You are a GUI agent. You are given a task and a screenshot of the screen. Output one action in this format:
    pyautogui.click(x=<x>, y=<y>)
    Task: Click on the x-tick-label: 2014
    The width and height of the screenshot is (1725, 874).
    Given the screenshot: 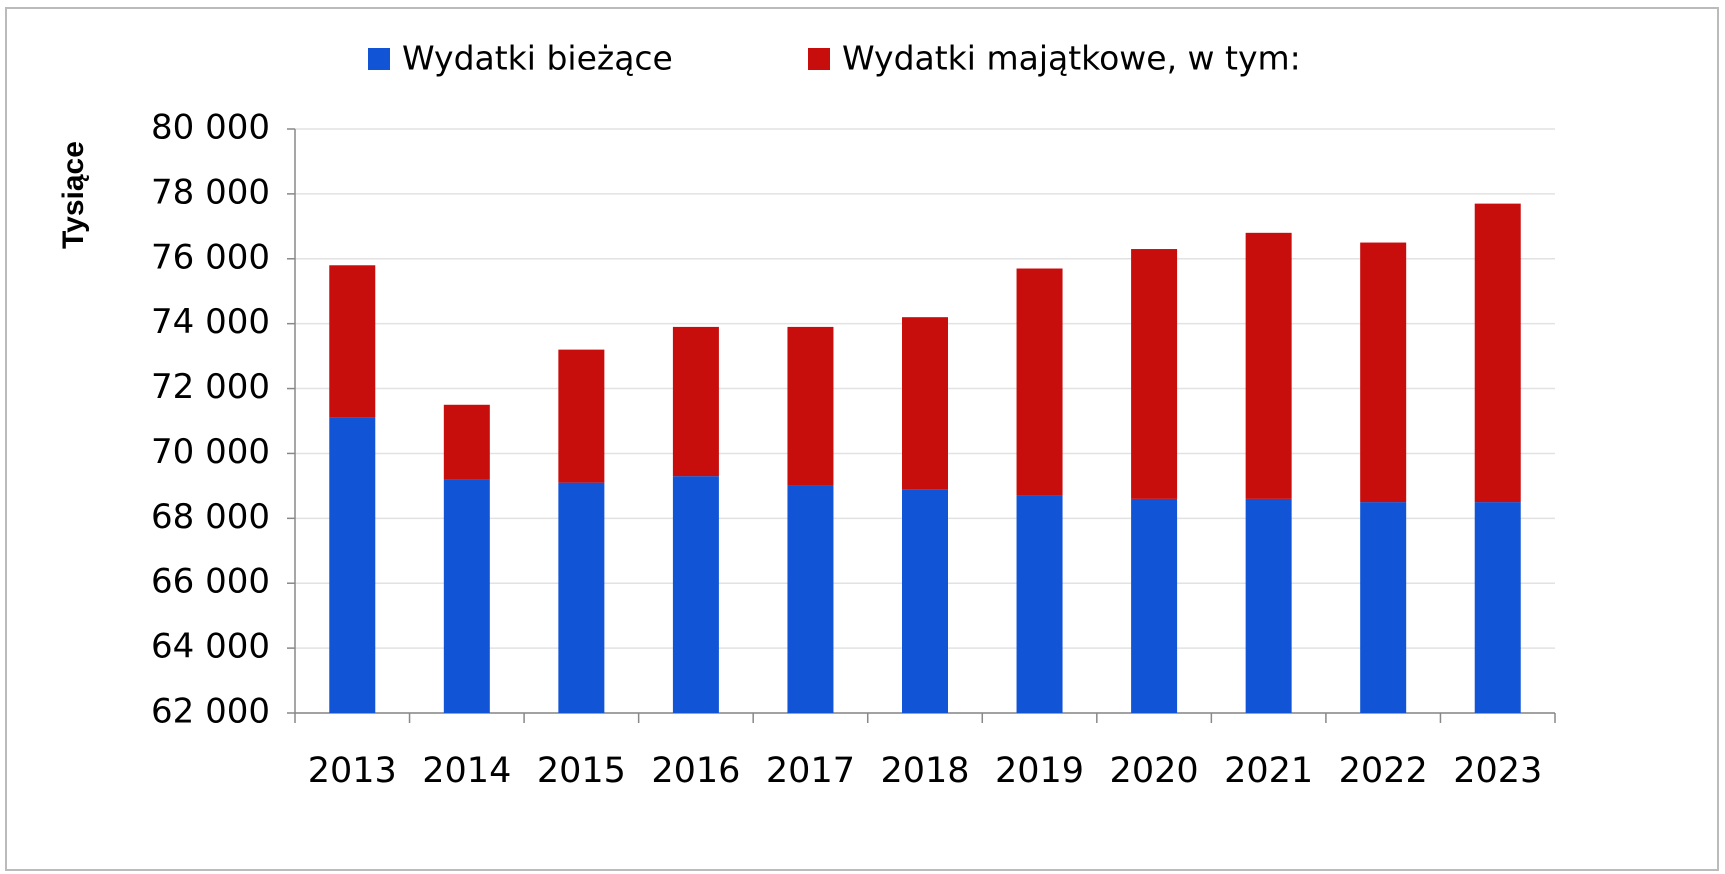 What is the action you would take?
    pyautogui.click(x=466, y=771)
    